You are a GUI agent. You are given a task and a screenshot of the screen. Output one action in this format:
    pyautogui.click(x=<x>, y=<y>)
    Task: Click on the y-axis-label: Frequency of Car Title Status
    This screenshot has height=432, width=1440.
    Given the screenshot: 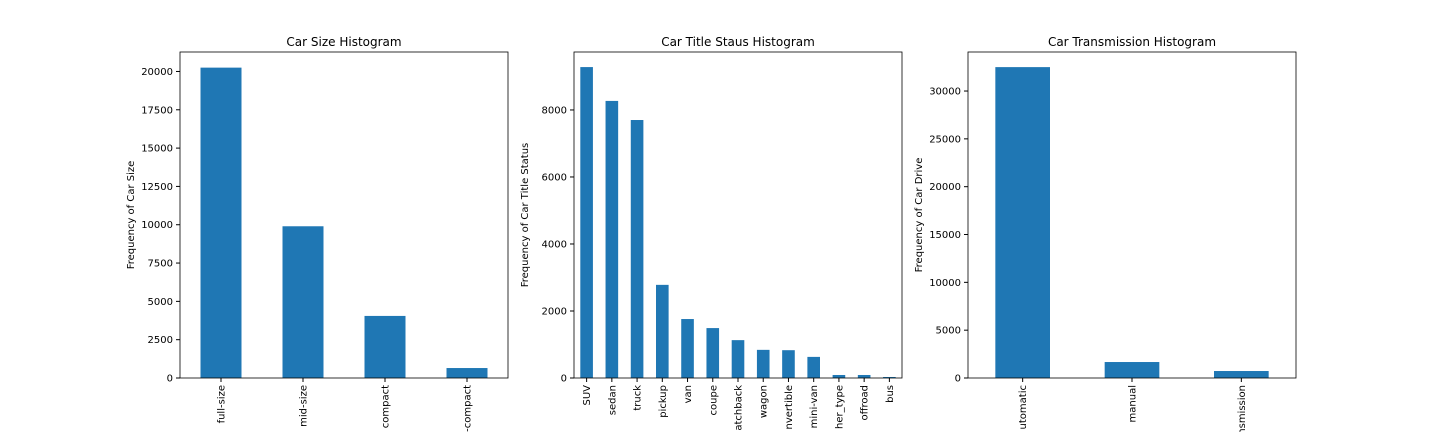 What is the action you would take?
    pyautogui.click(x=525, y=215)
    